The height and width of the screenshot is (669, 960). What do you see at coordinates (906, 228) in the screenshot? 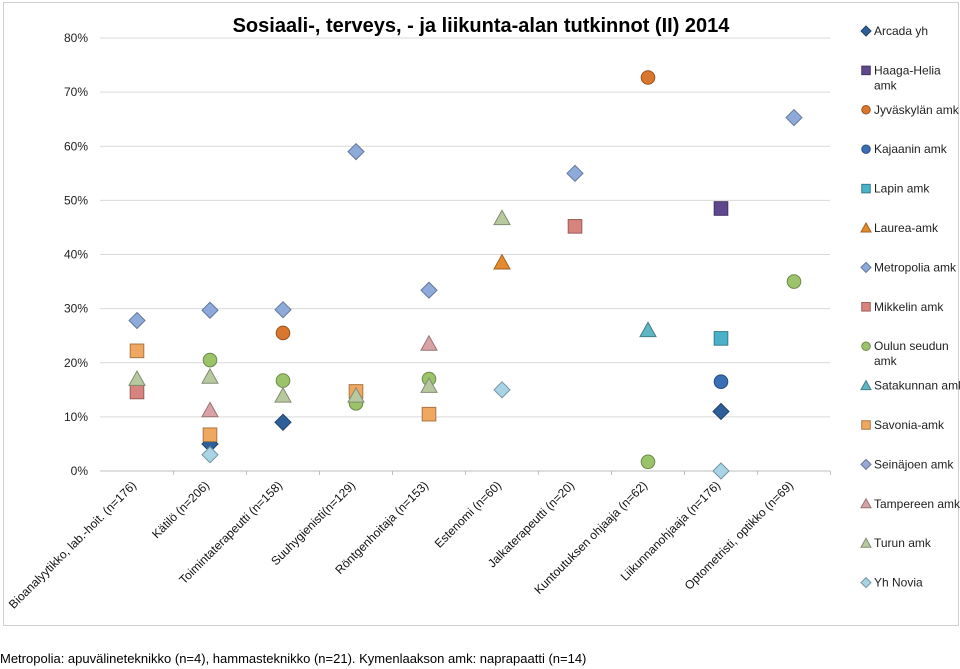
I see `legend-label: Laurea-amk` at bounding box center [906, 228].